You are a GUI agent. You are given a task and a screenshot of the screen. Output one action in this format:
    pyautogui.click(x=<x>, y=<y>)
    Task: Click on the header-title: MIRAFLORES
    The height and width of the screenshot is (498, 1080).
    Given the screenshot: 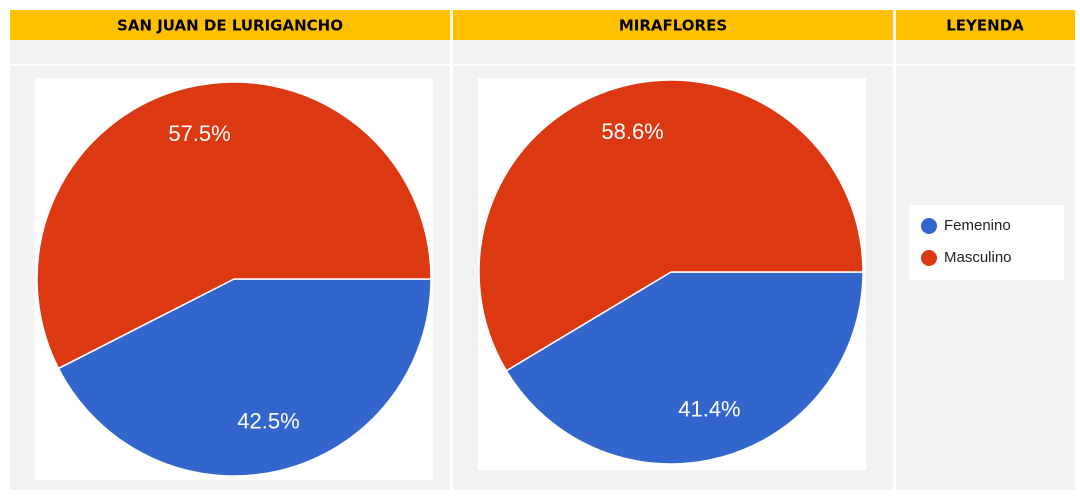 What is the action you would take?
    pyautogui.click(x=673, y=26)
    